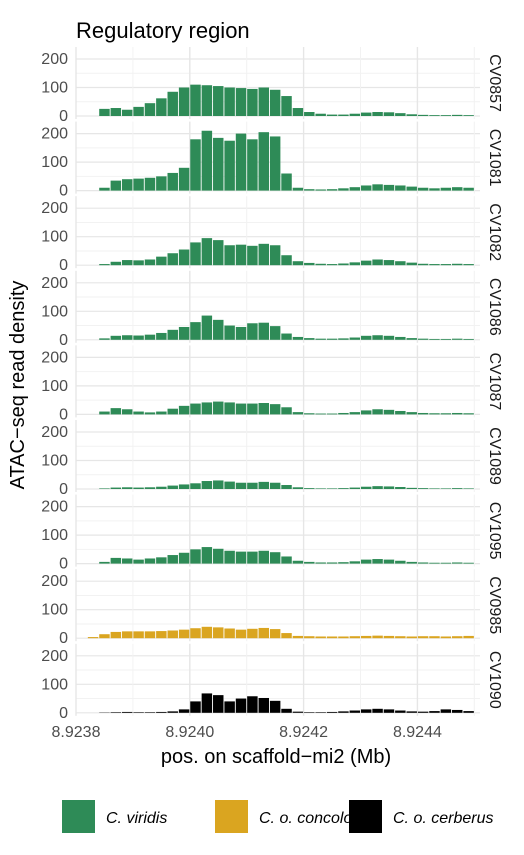 Image resolution: width=524 pixels, height=855 pixels. Describe the element at coordinates (272, 309) in the screenshot. I see `facet-panel: 0 100 200 CV1086` at that location.